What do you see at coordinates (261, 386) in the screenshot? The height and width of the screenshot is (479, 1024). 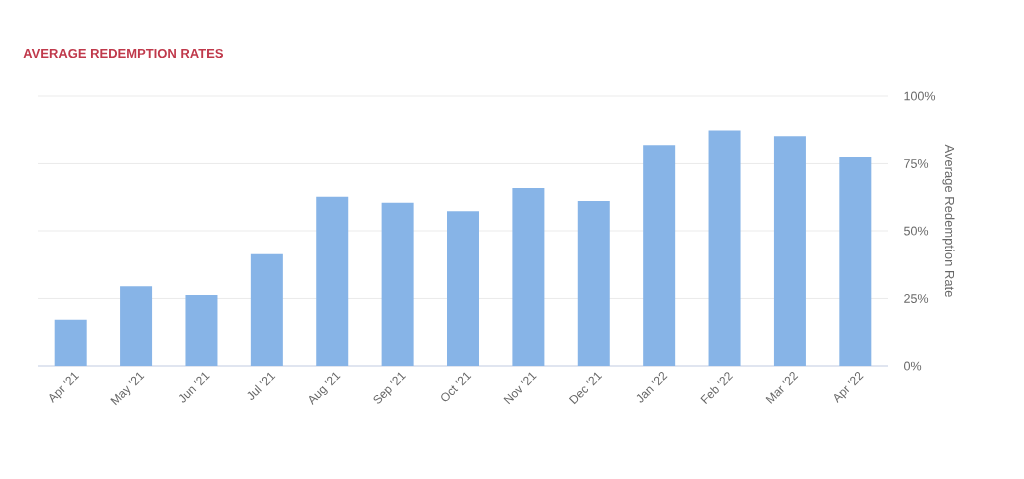 I see `x-tick-label: Jul '21` at bounding box center [261, 386].